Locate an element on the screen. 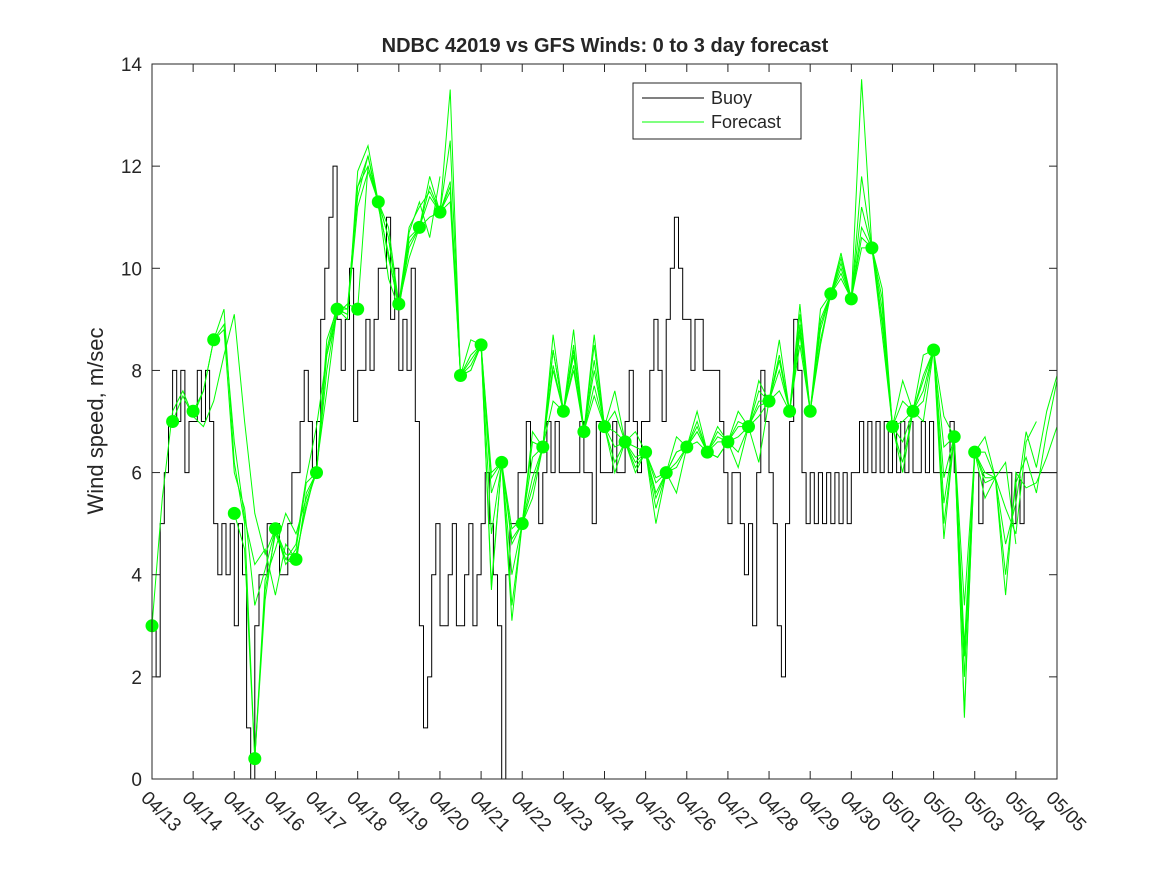  legend: Buoy Forecast is located at coordinates (717, 111).